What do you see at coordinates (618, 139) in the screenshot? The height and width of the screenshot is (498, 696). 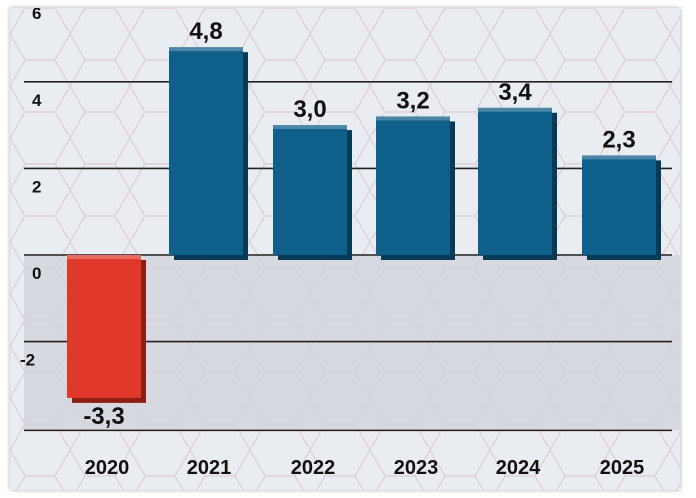 I see `value-label: 2,3` at bounding box center [618, 139].